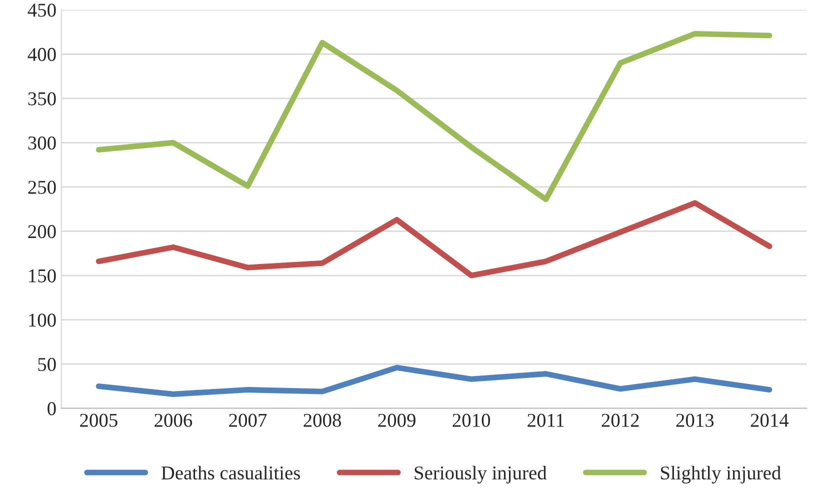  Describe the element at coordinates (173, 420) in the screenshot. I see `x-tick-label: 2006` at that location.